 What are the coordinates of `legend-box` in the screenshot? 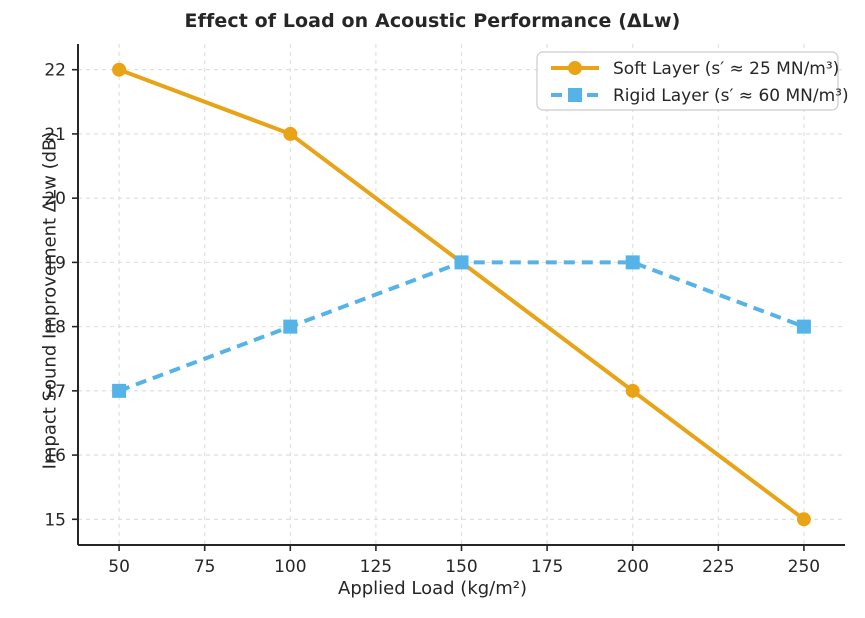 It's located at (687, 81).